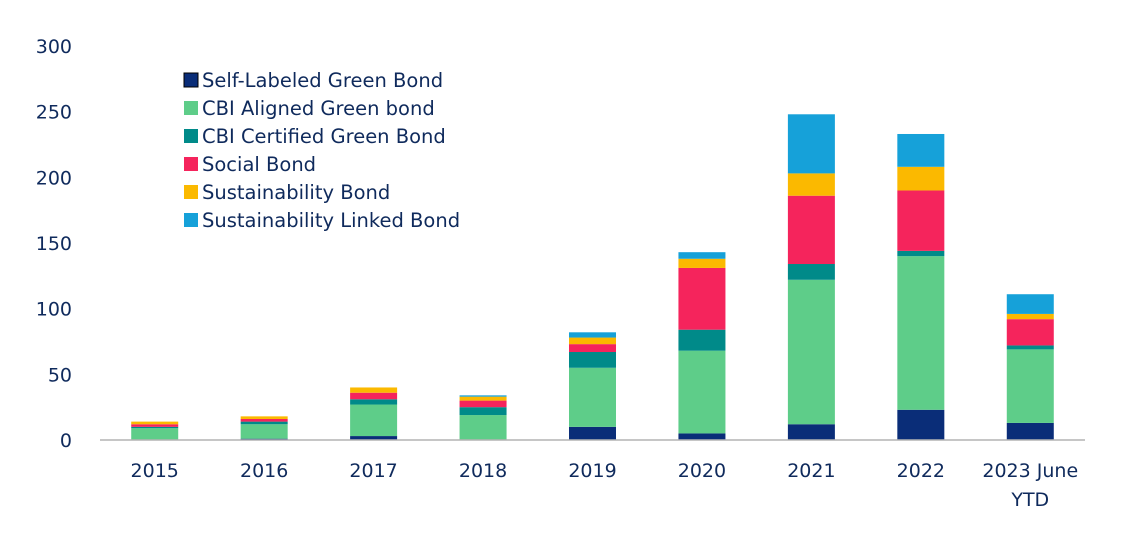  I want to click on x-tick-label: 2023 June YTD, so click(1030, 485).